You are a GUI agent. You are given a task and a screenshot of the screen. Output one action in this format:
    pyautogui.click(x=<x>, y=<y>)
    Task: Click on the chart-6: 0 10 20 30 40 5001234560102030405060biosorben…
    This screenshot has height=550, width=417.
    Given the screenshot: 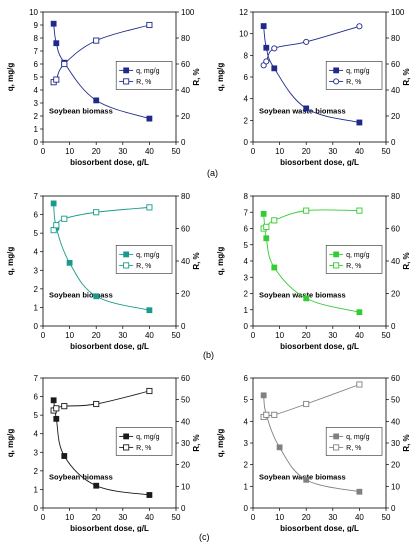 What is the action you would take?
    pyautogui.click(x=313, y=453)
    